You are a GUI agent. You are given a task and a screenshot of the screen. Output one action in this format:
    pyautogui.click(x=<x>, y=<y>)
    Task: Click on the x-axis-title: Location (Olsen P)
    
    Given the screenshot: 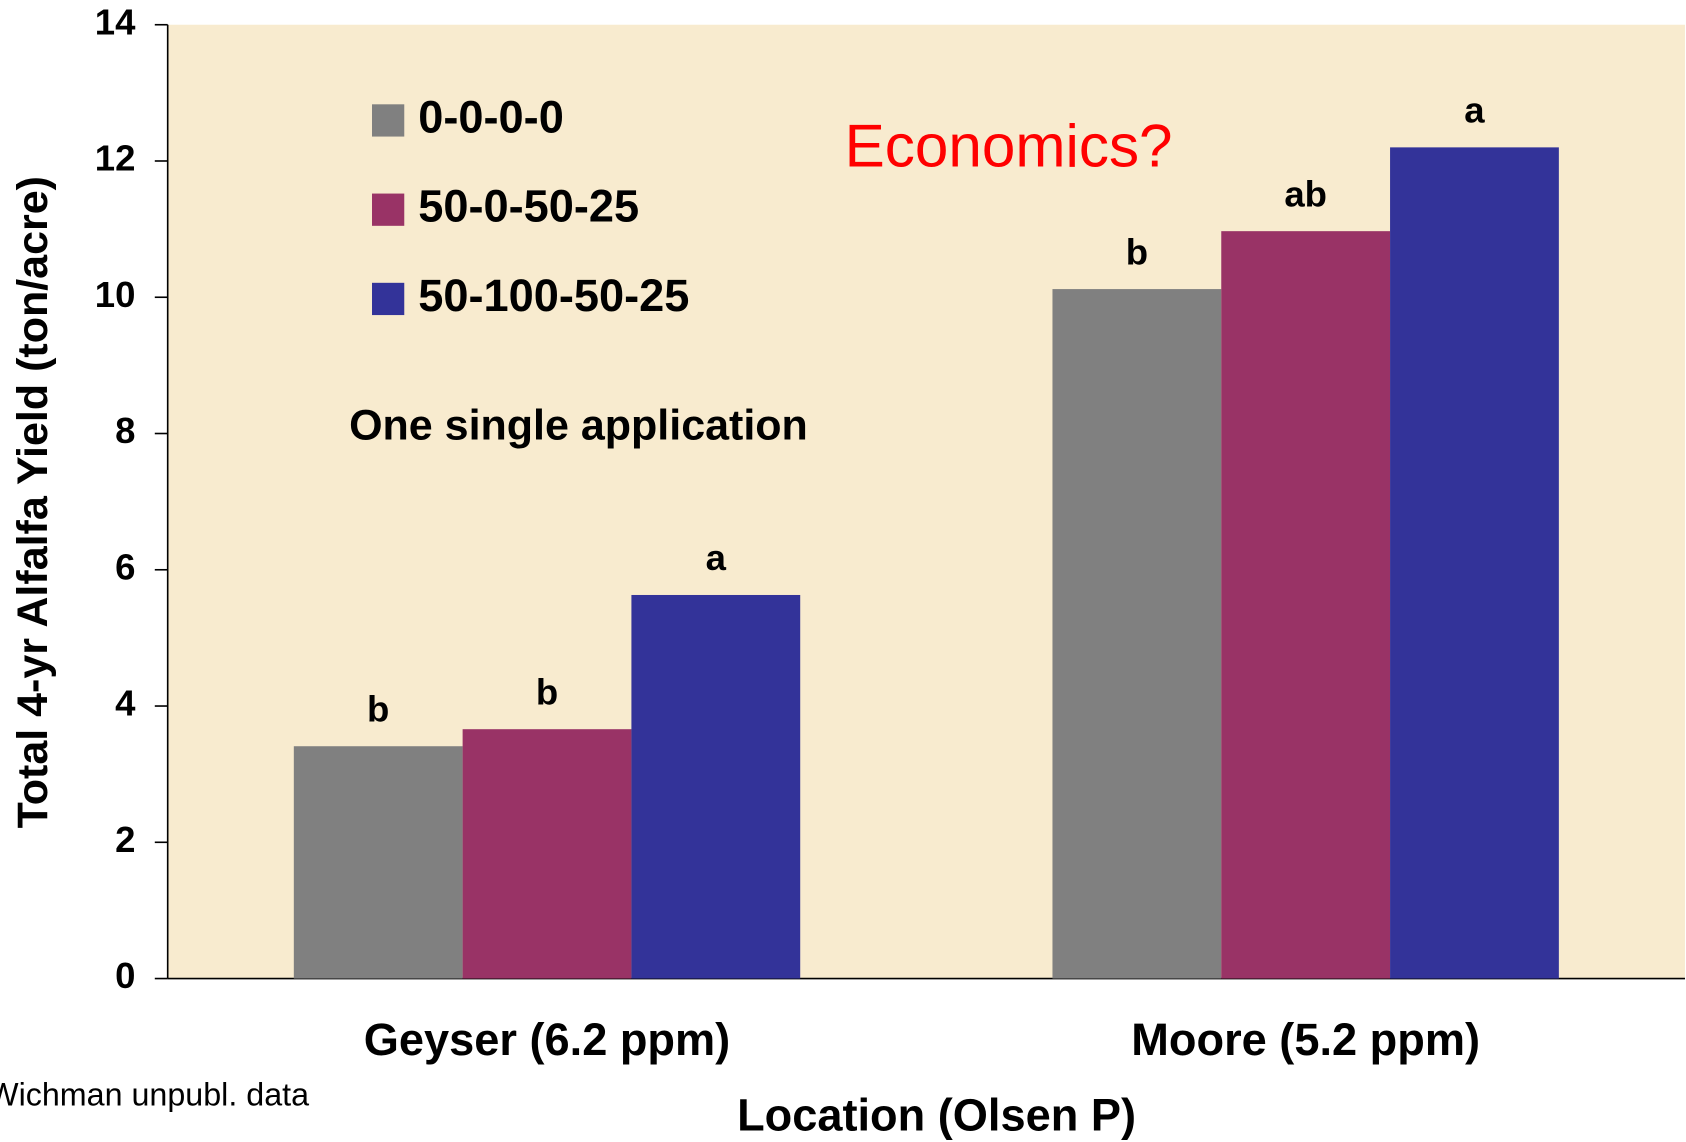 What is the action you would take?
    pyautogui.click(x=936, y=1114)
    